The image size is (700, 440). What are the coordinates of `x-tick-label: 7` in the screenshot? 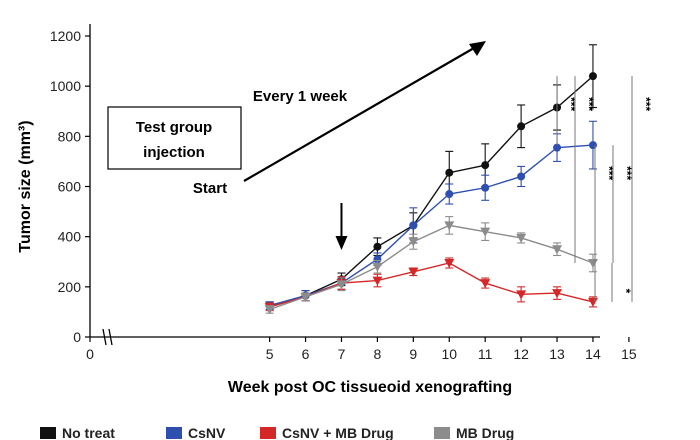 It's located at (342, 354).